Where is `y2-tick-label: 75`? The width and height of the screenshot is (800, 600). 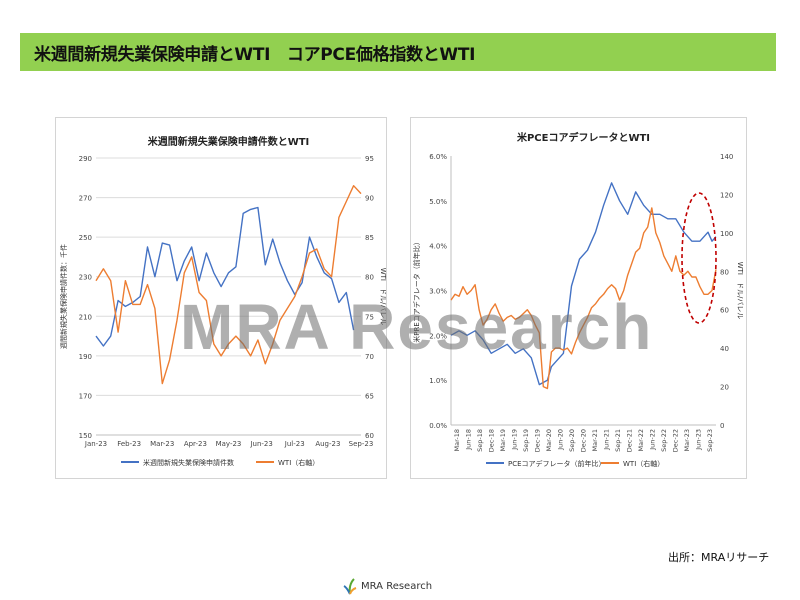
y2-tick-label: 75 is located at coordinates (369, 317).